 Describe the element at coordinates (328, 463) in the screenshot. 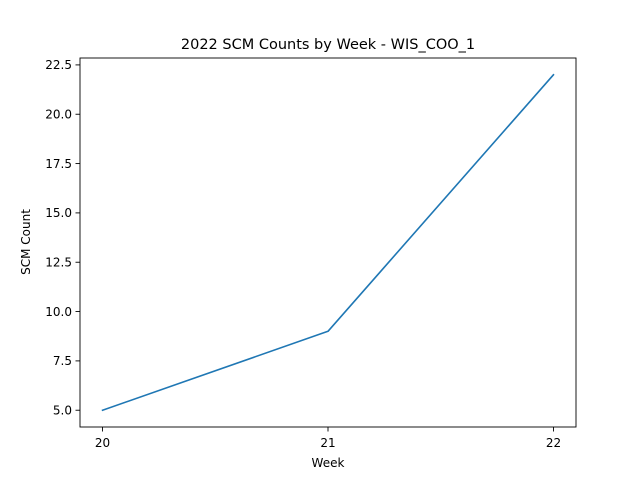

I see `x-axis-label: Week` at that location.